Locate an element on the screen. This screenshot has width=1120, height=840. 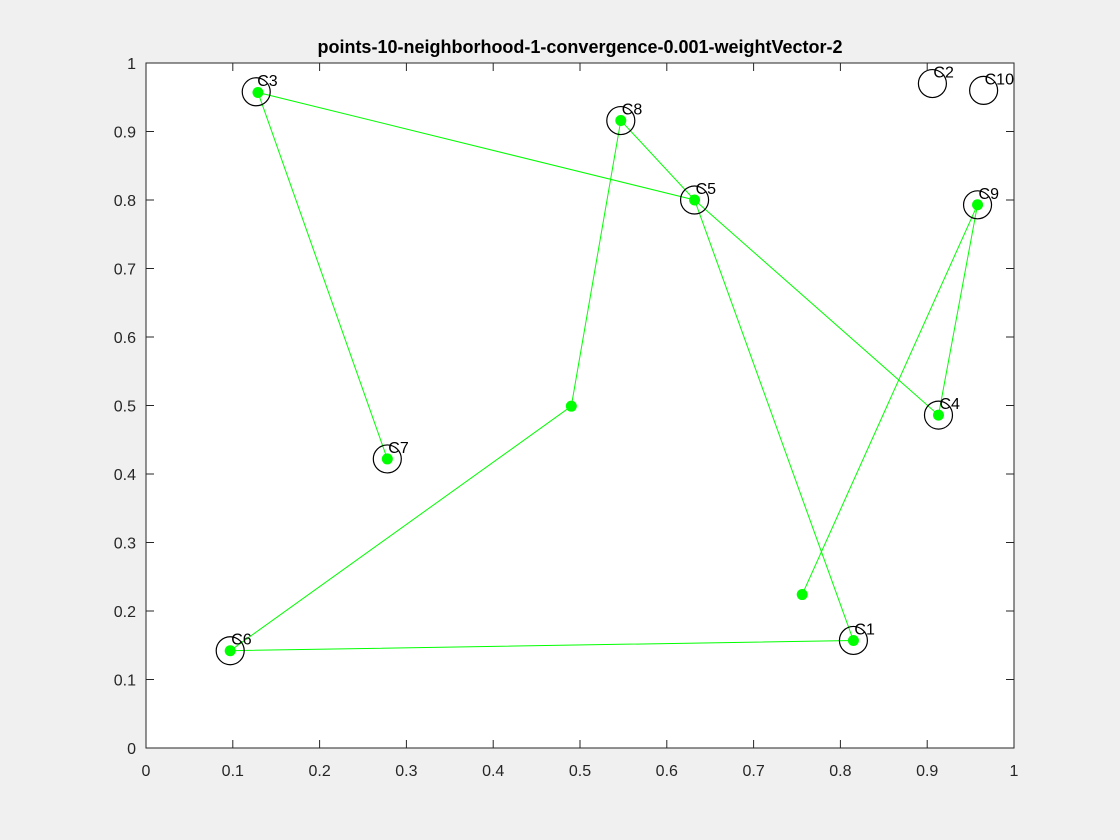
y-tick-label: 0.5 is located at coordinates (125, 407).